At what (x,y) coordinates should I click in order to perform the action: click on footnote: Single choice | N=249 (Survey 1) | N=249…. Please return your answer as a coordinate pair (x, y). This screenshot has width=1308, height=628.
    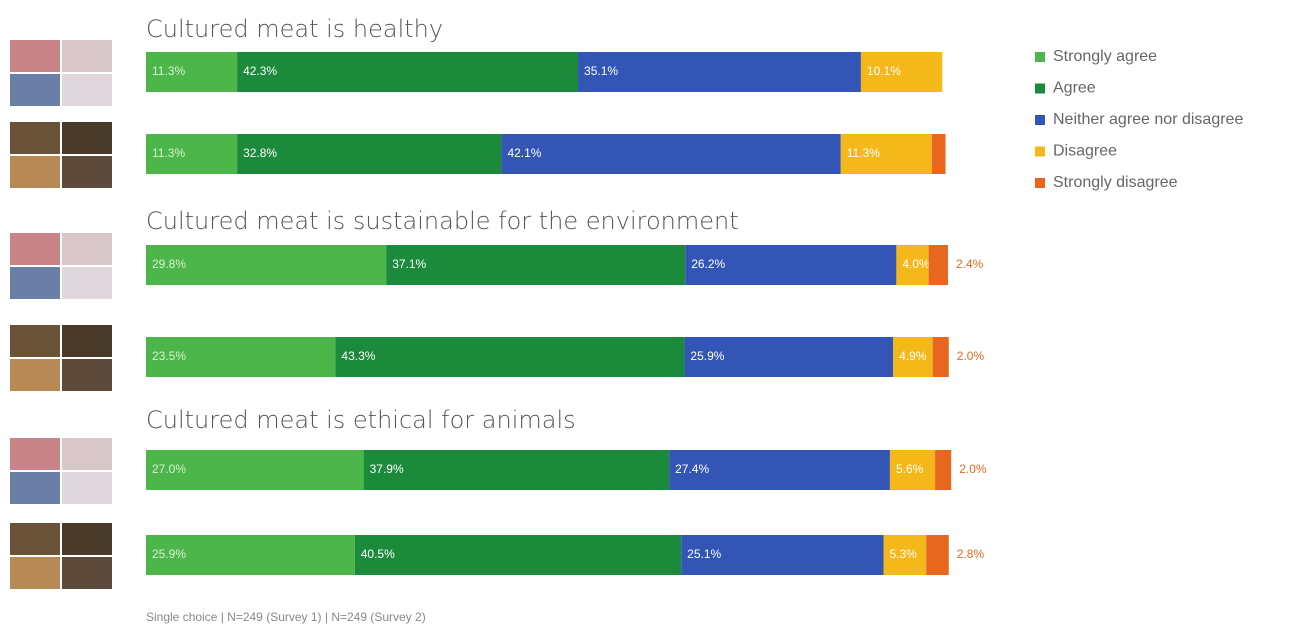
    Looking at the image, I should click on (286, 617).